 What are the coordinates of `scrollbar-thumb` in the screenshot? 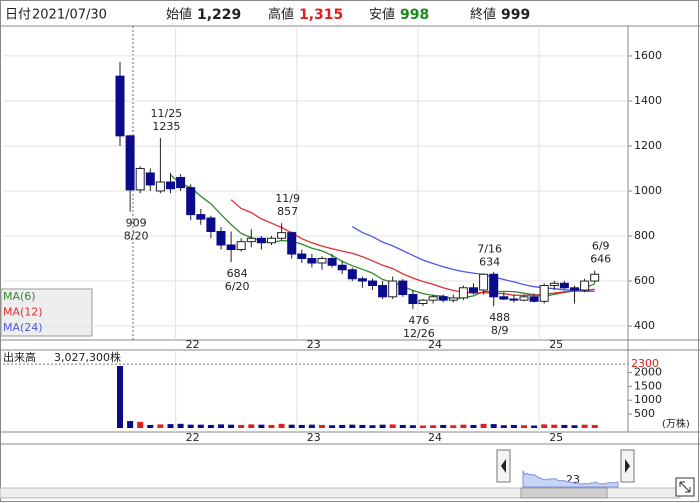 It's located at (564, 493).